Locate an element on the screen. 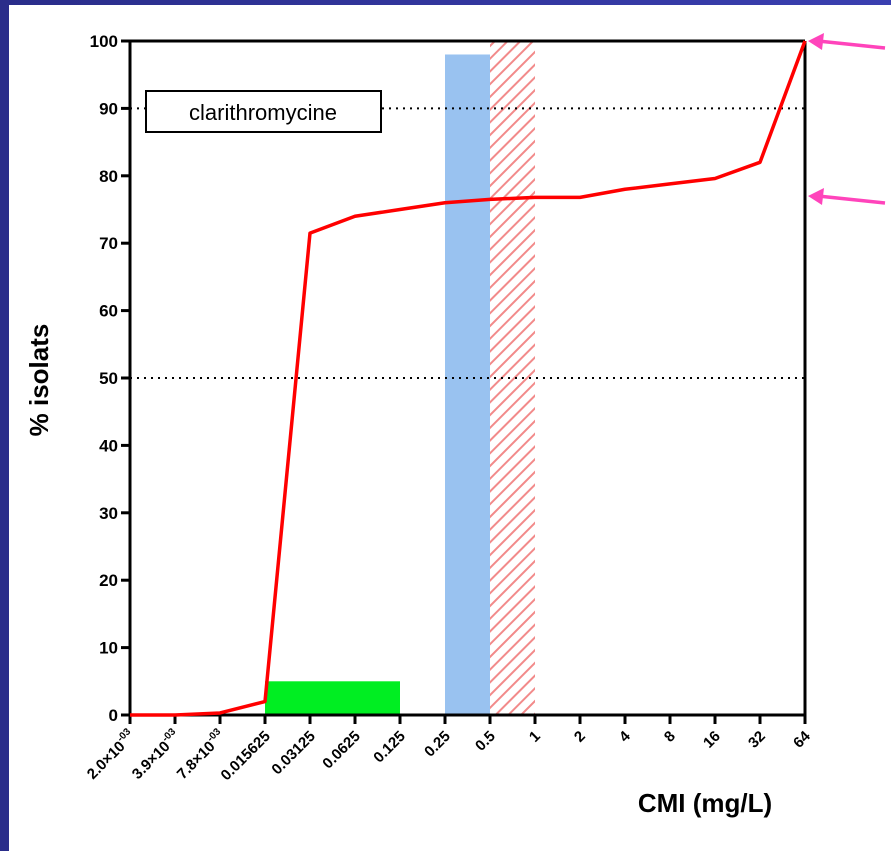  x-tick-label-7: 0.25 is located at coordinates (437, 744).